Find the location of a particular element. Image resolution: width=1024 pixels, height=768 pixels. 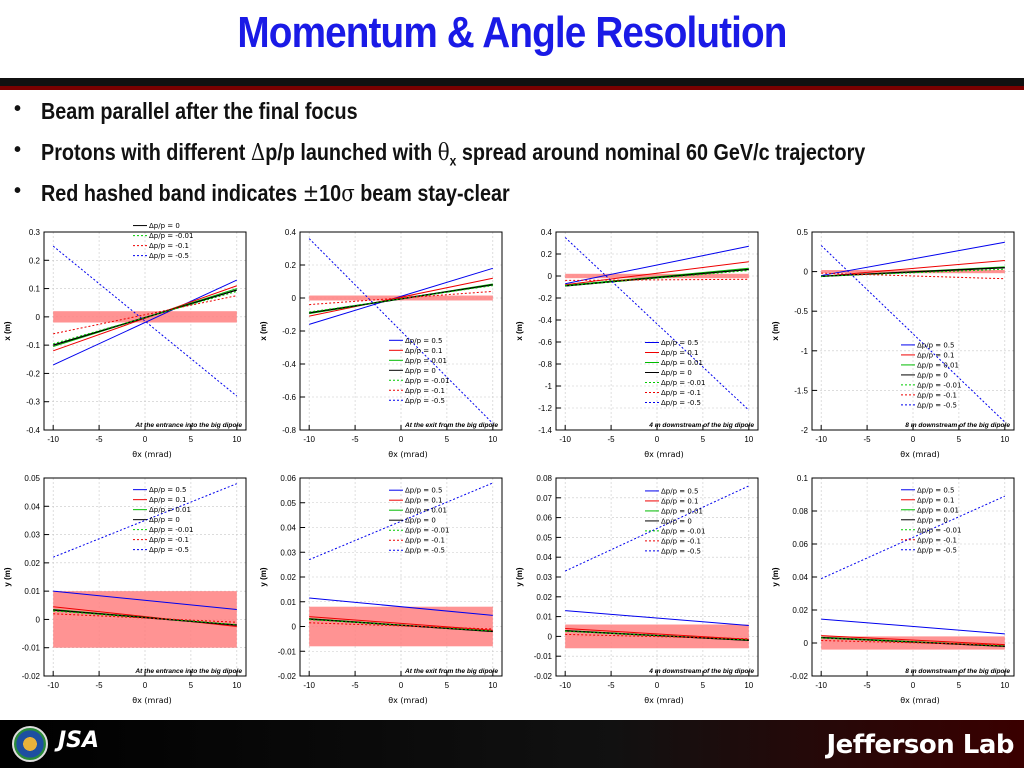

y-tick-label: -1.5 is located at coordinates (801, 390).